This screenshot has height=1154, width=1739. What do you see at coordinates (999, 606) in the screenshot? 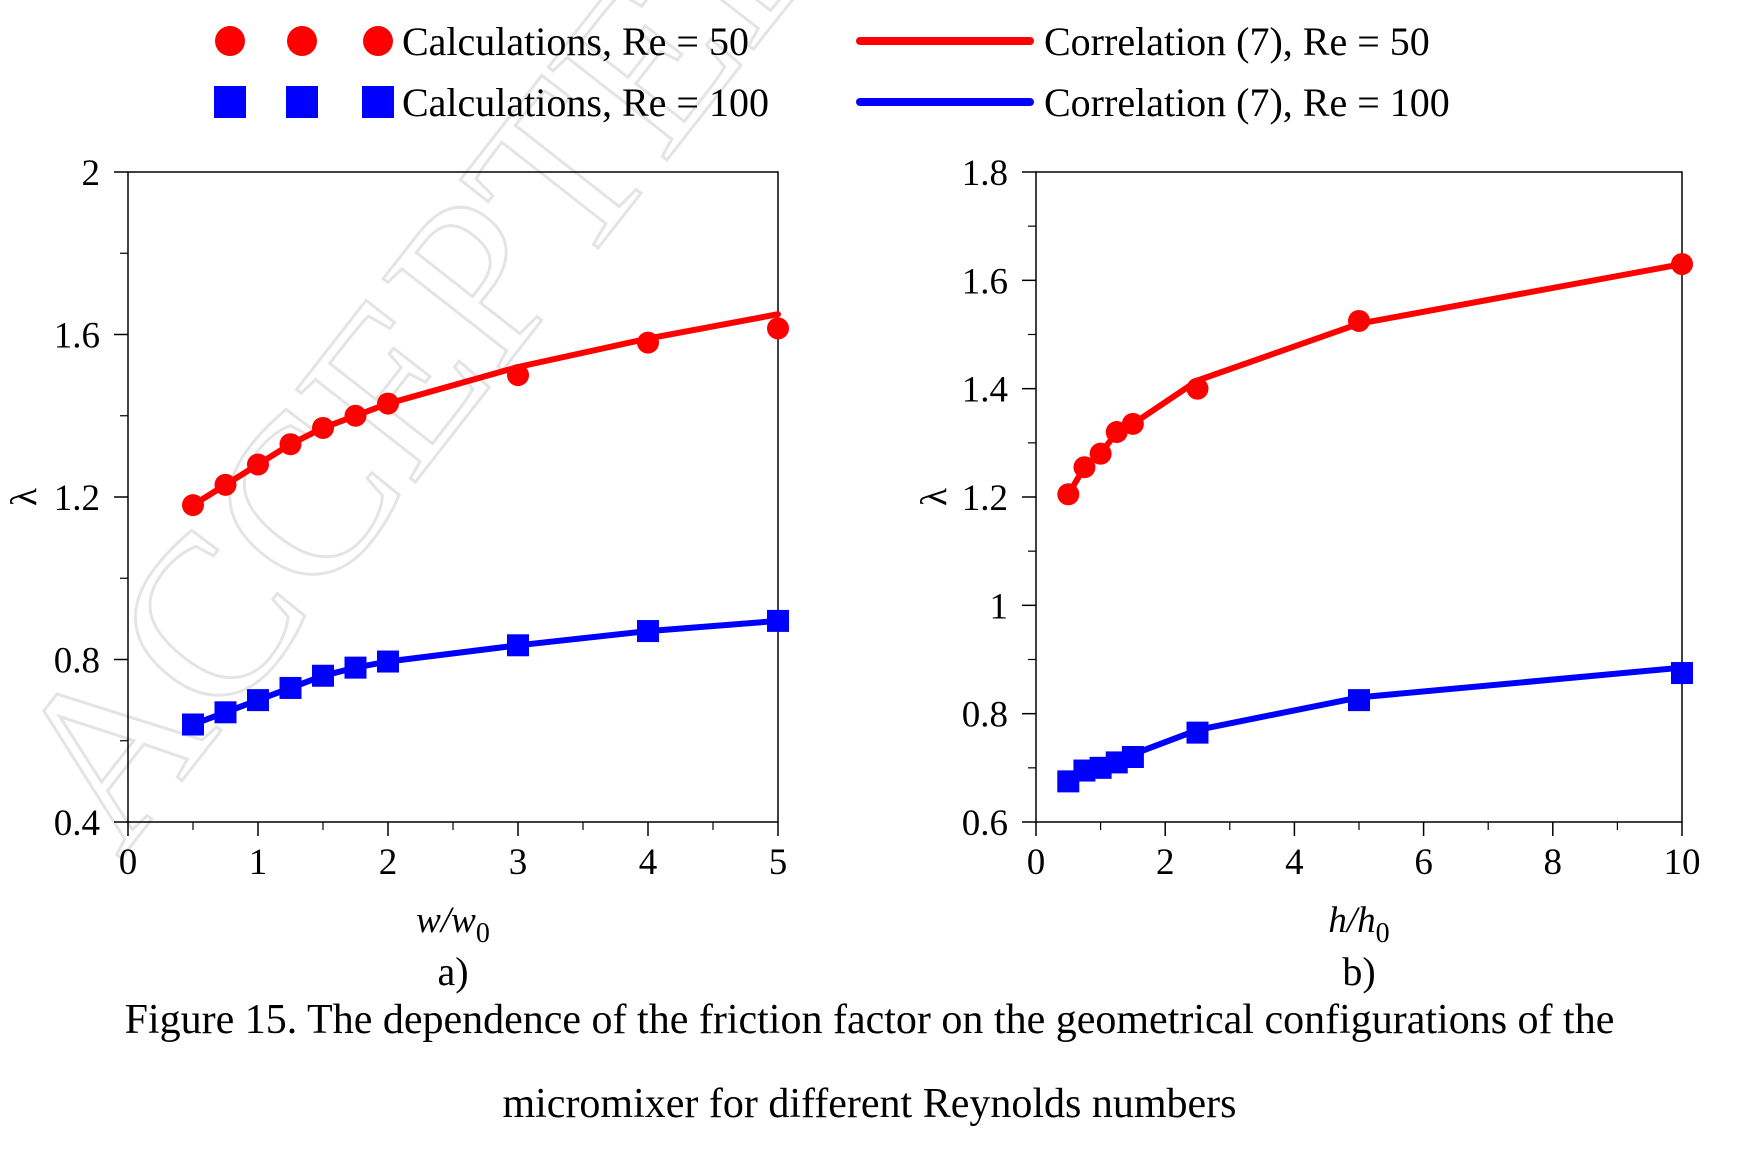
I see `y-tick-label: 1` at bounding box center [999, 606].